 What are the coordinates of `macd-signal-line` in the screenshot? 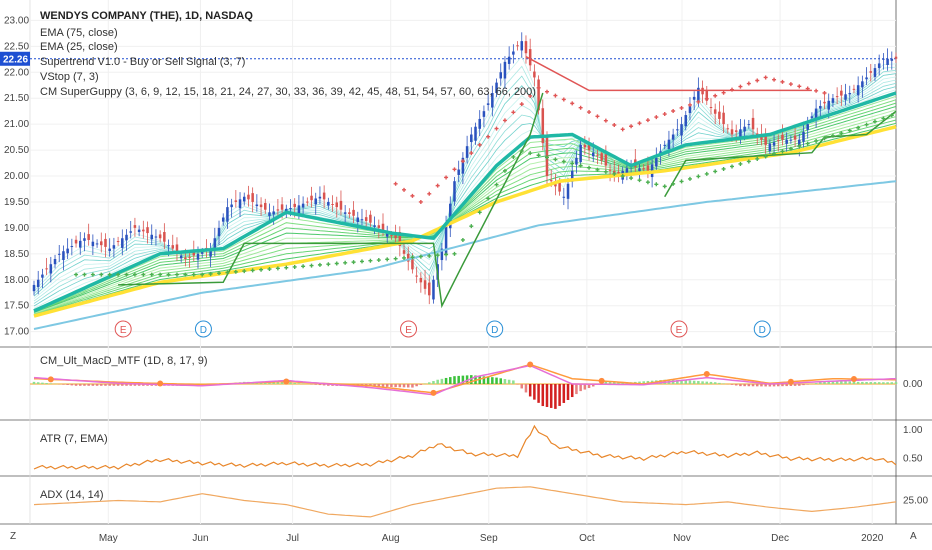 It's located at (464, 378).